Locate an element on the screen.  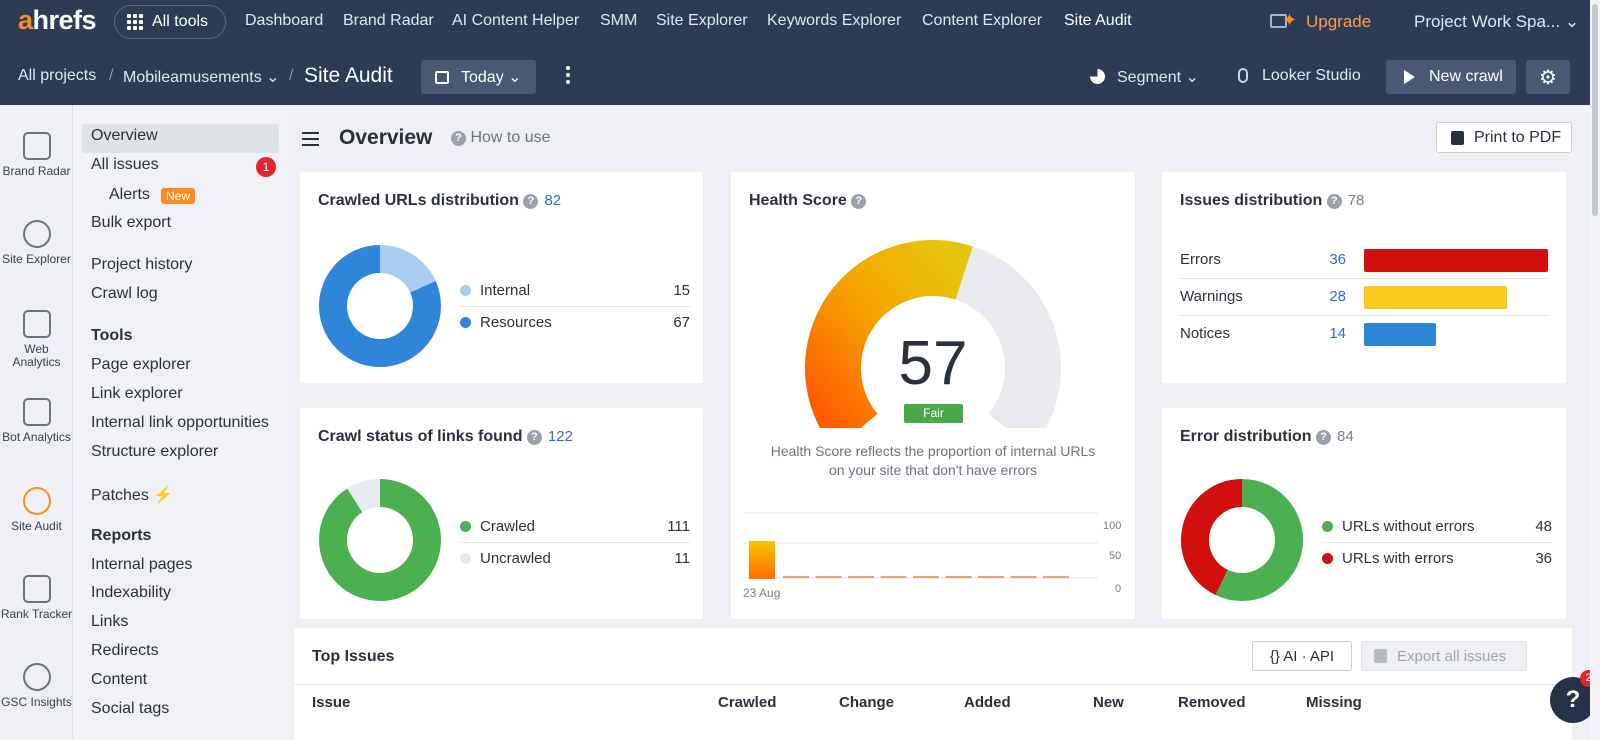
calendar-icon is located at coordinates (442, 77).